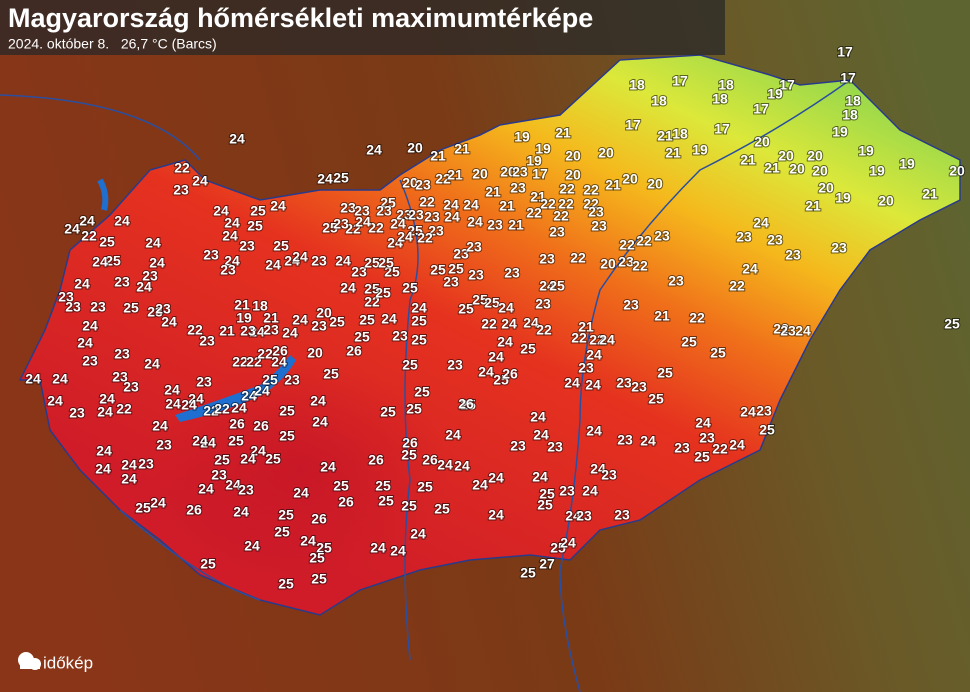 The width and height of the screenshot is (970, 692). Describe the element at coordinates (300, 18) in the screenshot. I see `title: Magyarország hőmérsékleti maximumtérképe` at that location.